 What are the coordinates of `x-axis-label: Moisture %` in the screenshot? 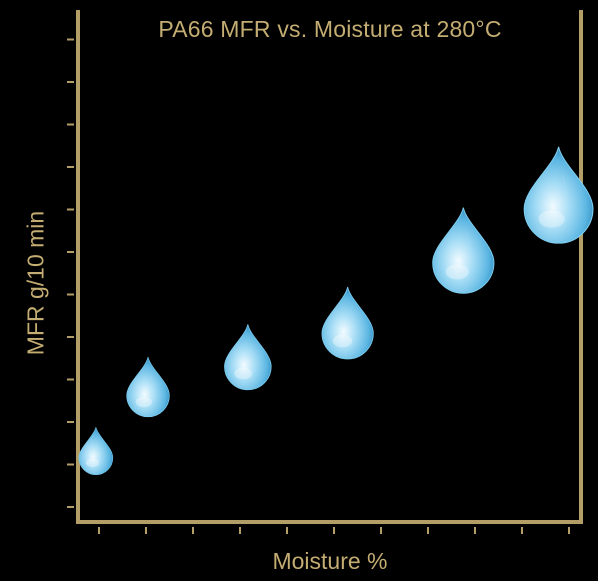 It's located at (330, 561).